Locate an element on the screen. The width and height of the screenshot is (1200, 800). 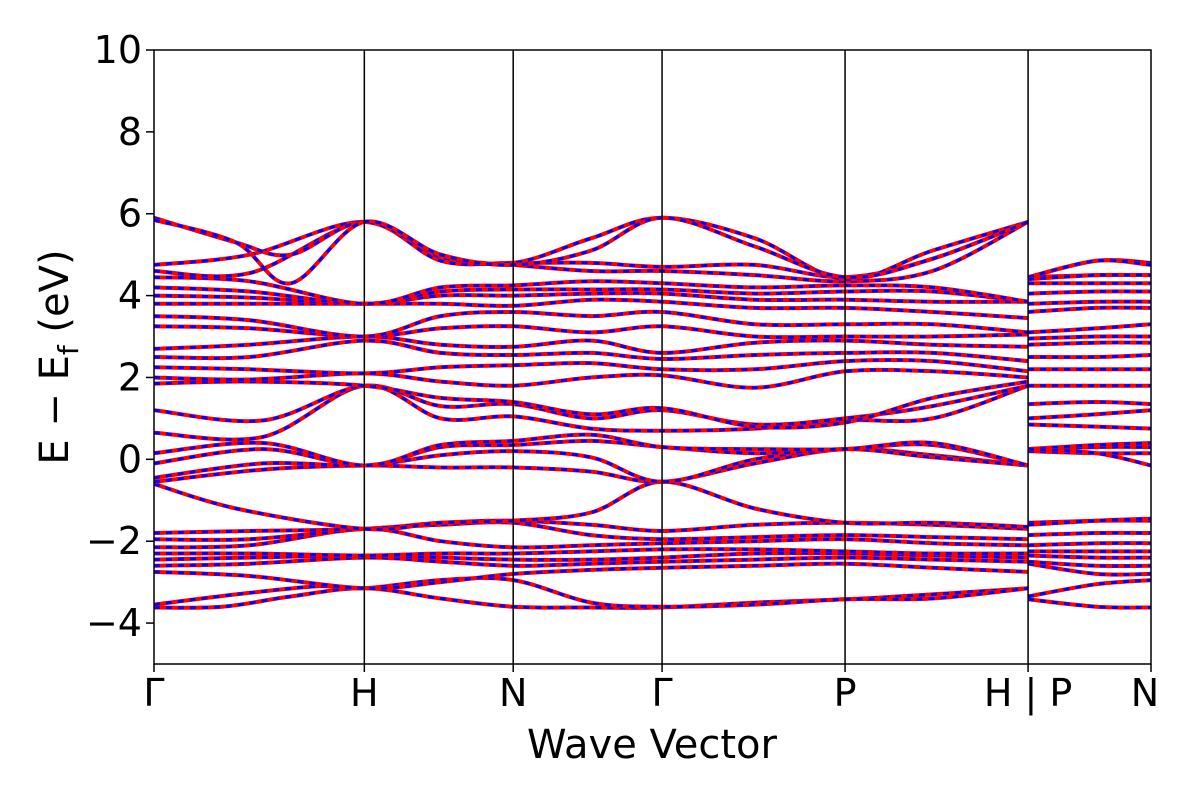
x-tick-label: P is located at coordinates (845, 693).